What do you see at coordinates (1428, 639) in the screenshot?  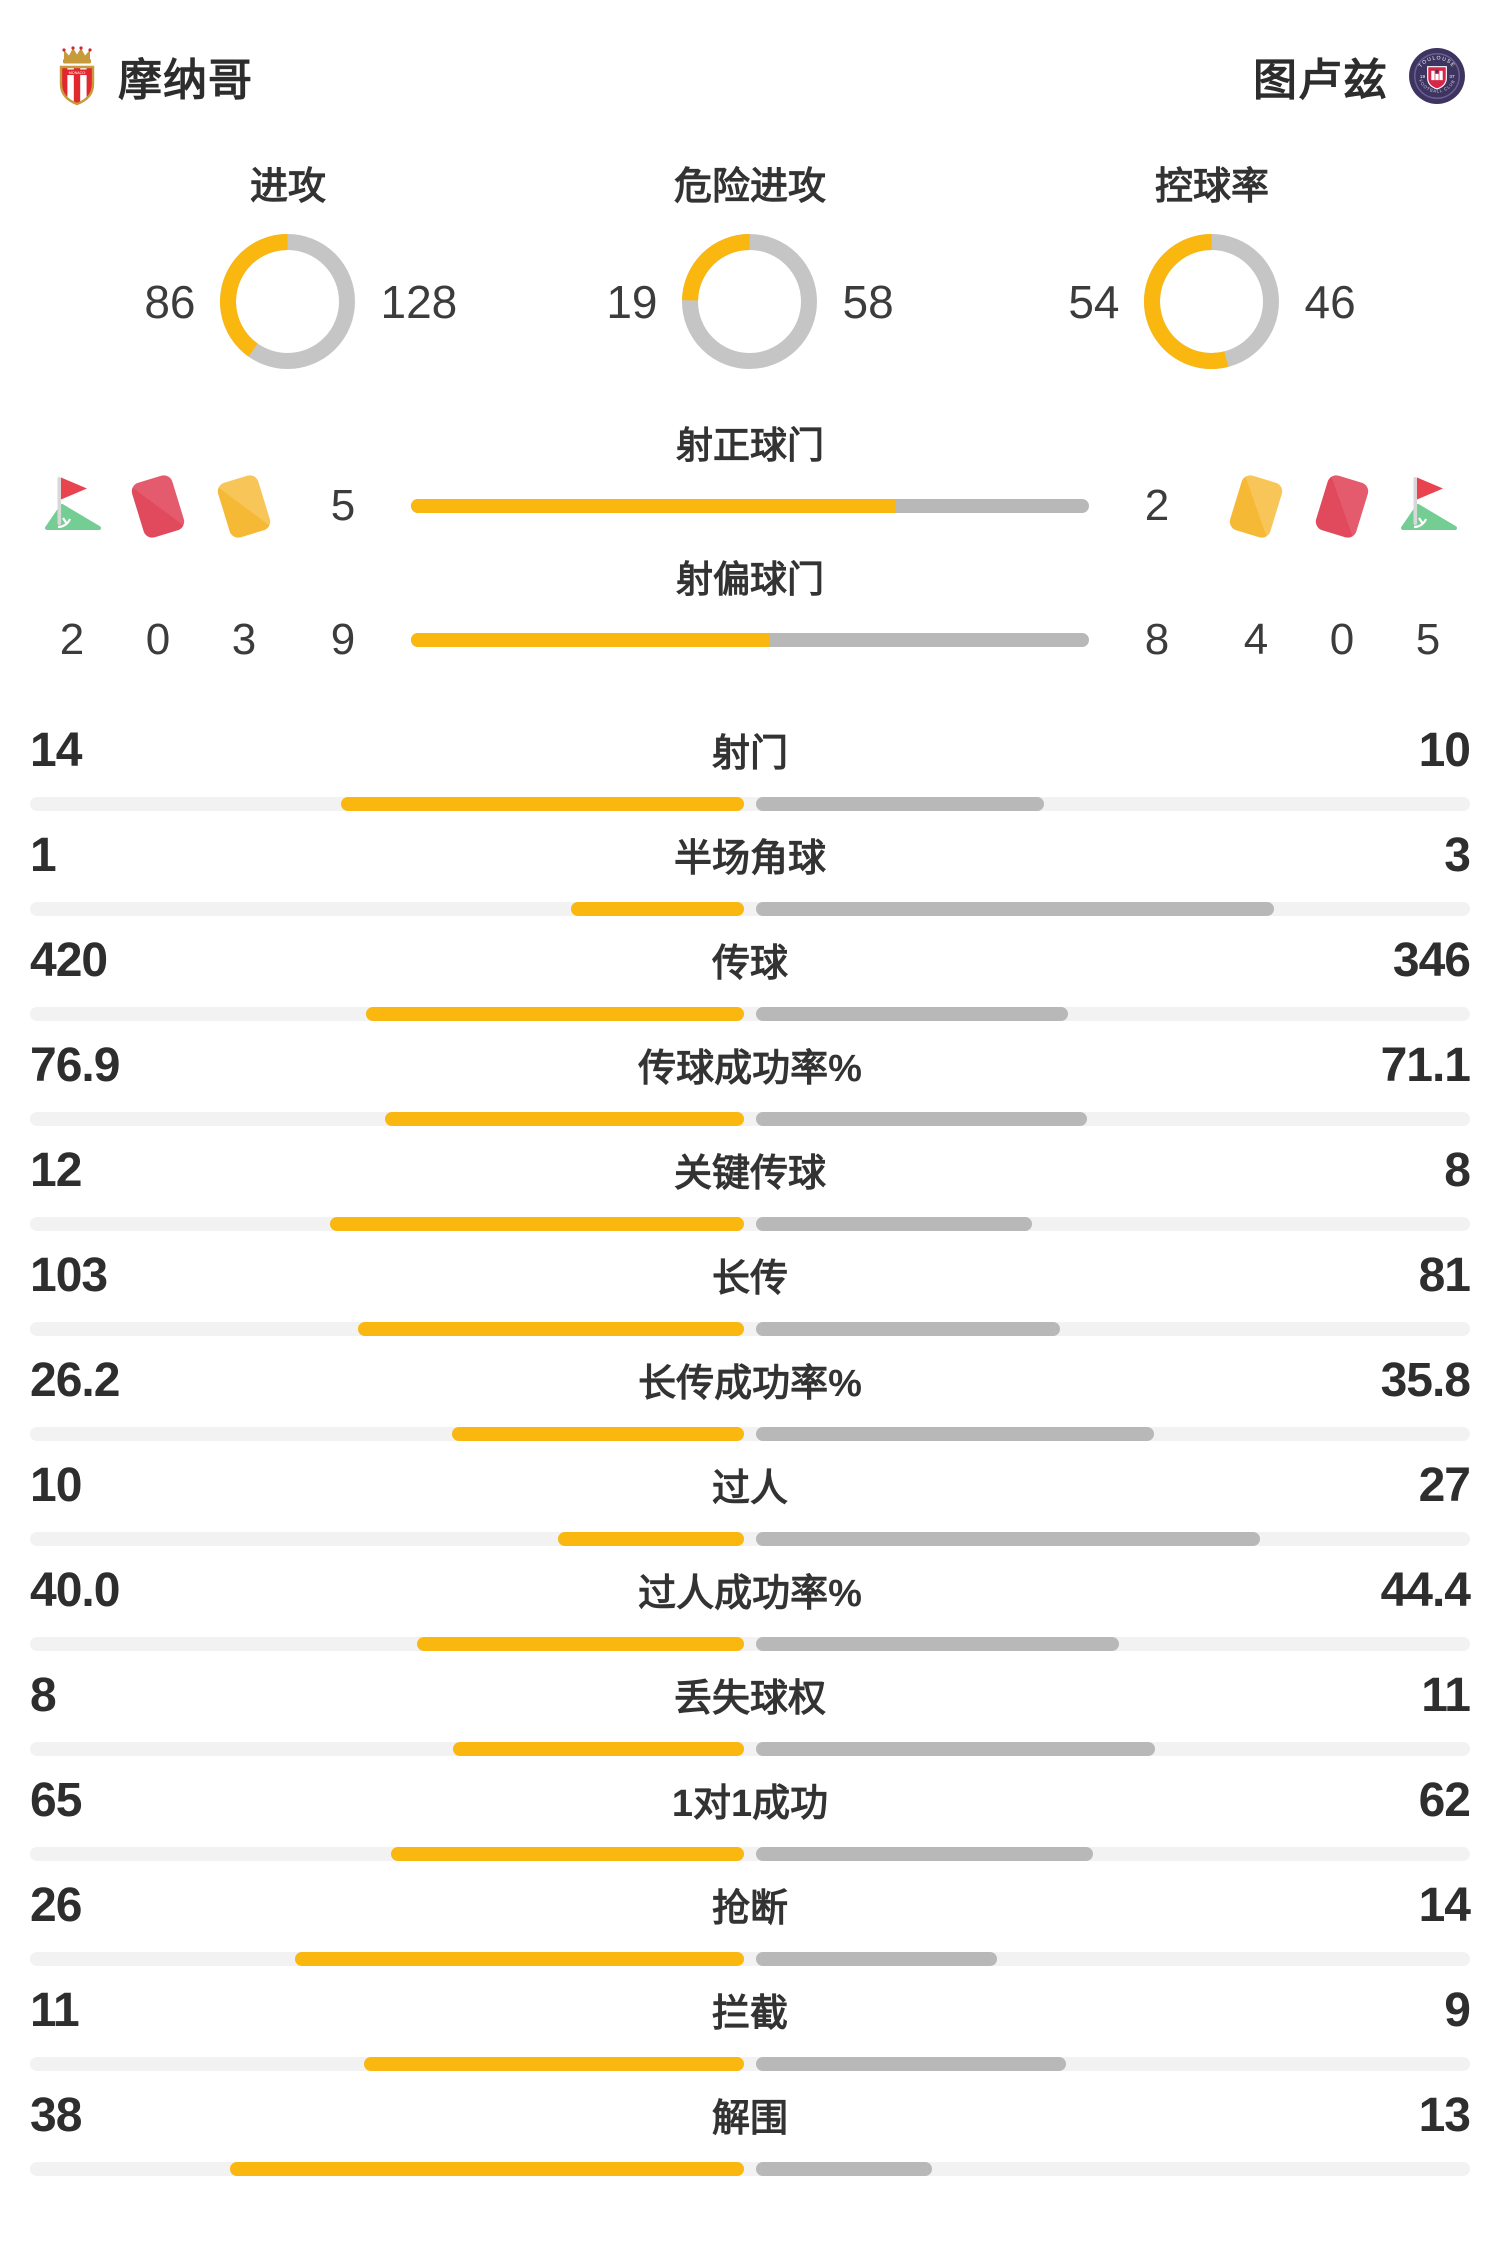 I see `away-corners-count: 5` at bounding box center [1428, 639].